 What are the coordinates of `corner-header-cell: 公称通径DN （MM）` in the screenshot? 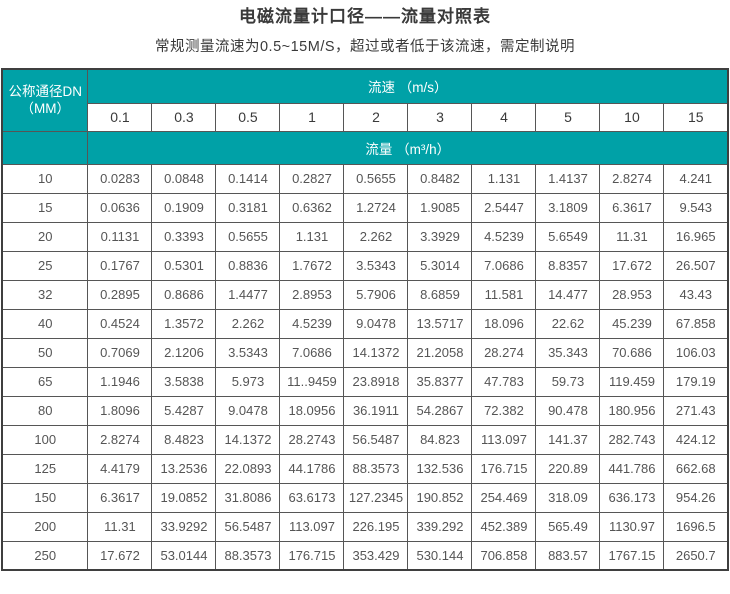 It's located at (45, 100).